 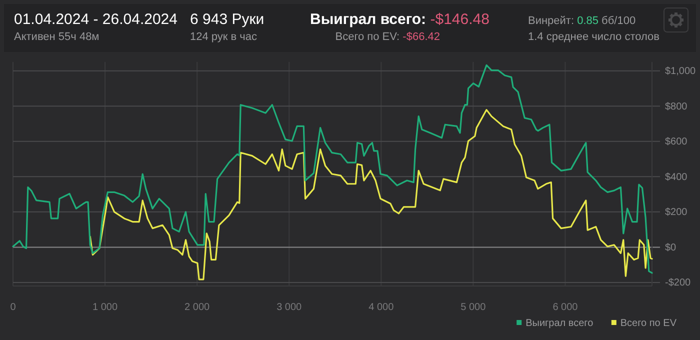 What do you see at coordinates (678, 283) in the screenshot?
I see `y-tick-label: -$200` at bounding box center [678, 283].